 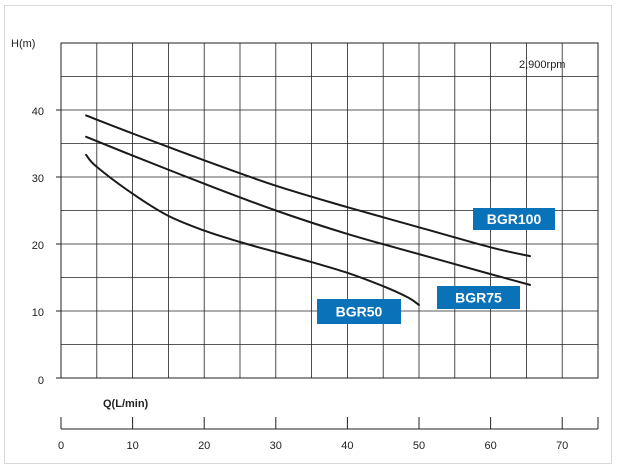 I want to click on x-tick-label: 10, so click(x=132, y=446).